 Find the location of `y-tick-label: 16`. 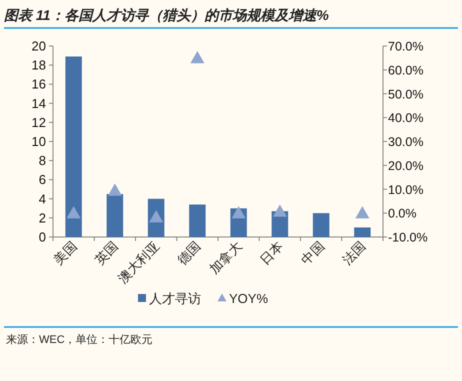

y-tick-label: 16 is located at coordinates (39, 84).